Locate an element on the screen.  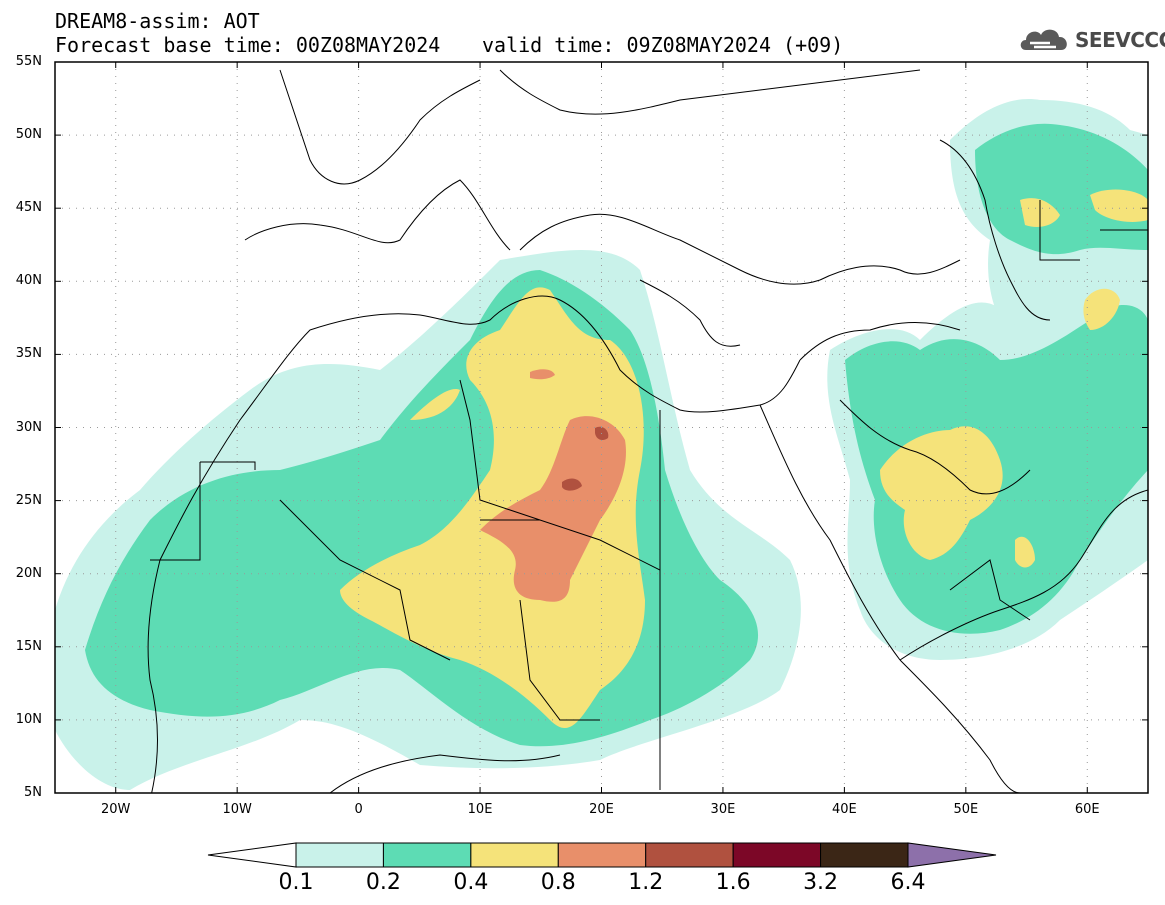
longitude-label: 0 is located at coordinates (358, 809).